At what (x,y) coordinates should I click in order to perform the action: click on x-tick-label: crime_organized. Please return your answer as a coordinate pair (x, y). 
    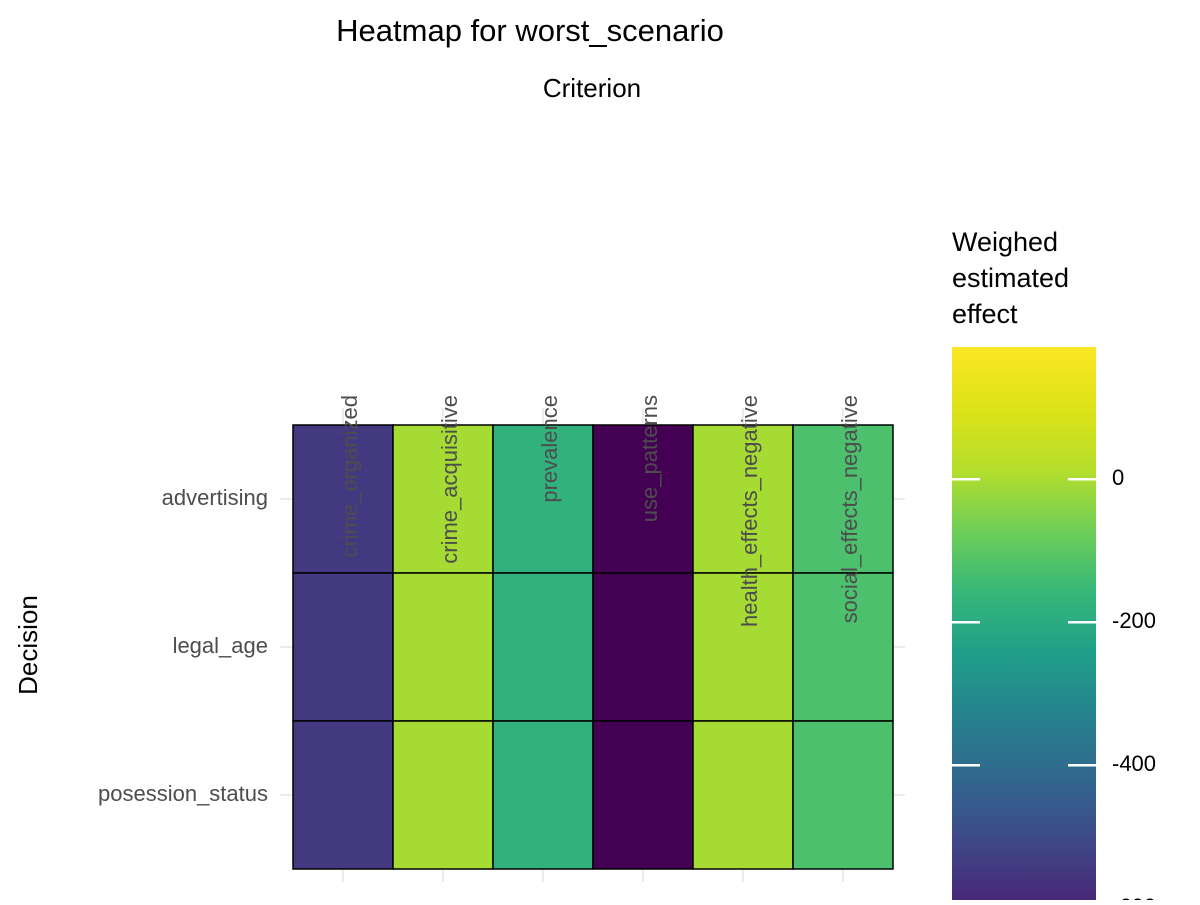
    Looking at the image, I should click on (349, 476).